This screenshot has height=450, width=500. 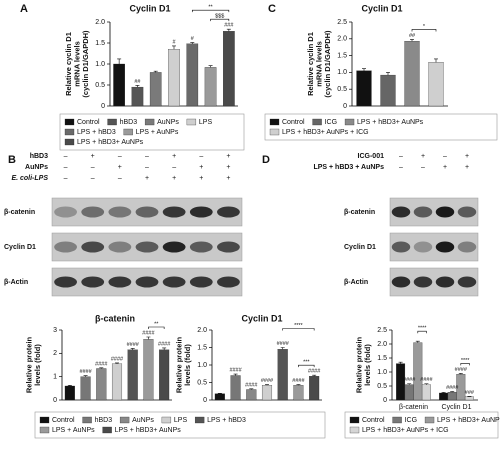 I want to click on x-tick-label: β-catenin, so click(x=413, y=407).